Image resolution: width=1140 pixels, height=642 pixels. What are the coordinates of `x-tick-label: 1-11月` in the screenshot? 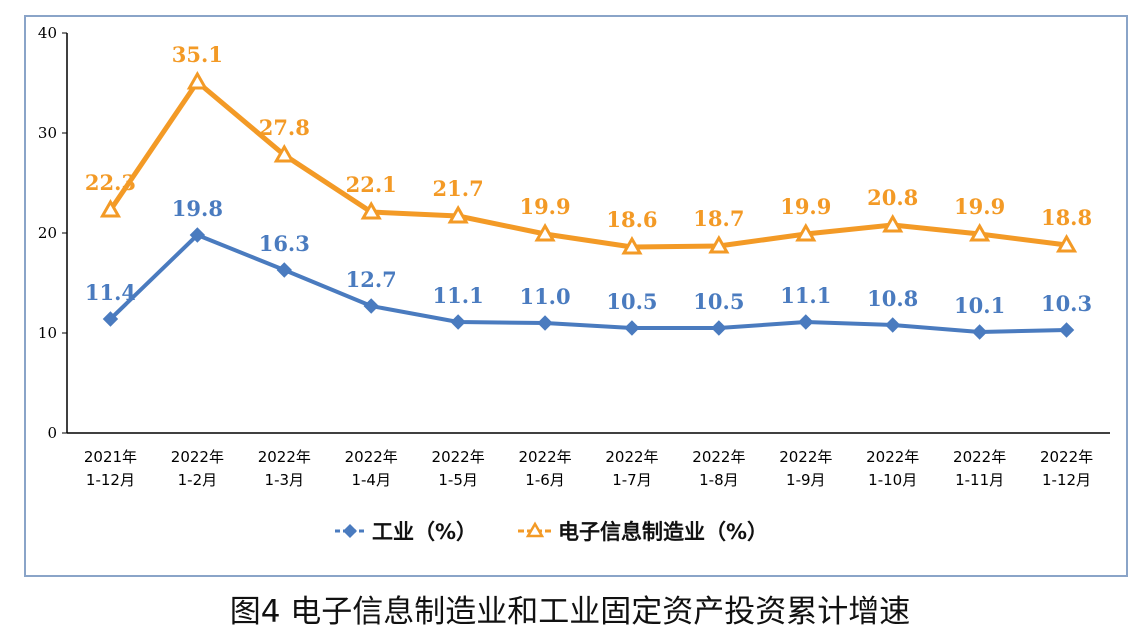 It's located at (979, 480).